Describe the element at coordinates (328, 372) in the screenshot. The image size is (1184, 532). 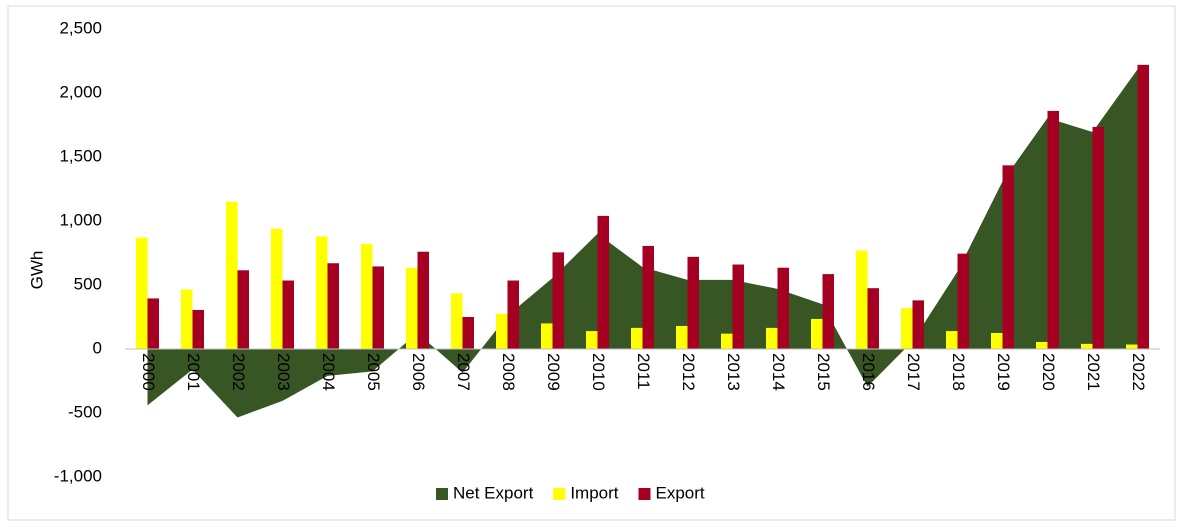
I see `x-tick-label: 2004` at that location.